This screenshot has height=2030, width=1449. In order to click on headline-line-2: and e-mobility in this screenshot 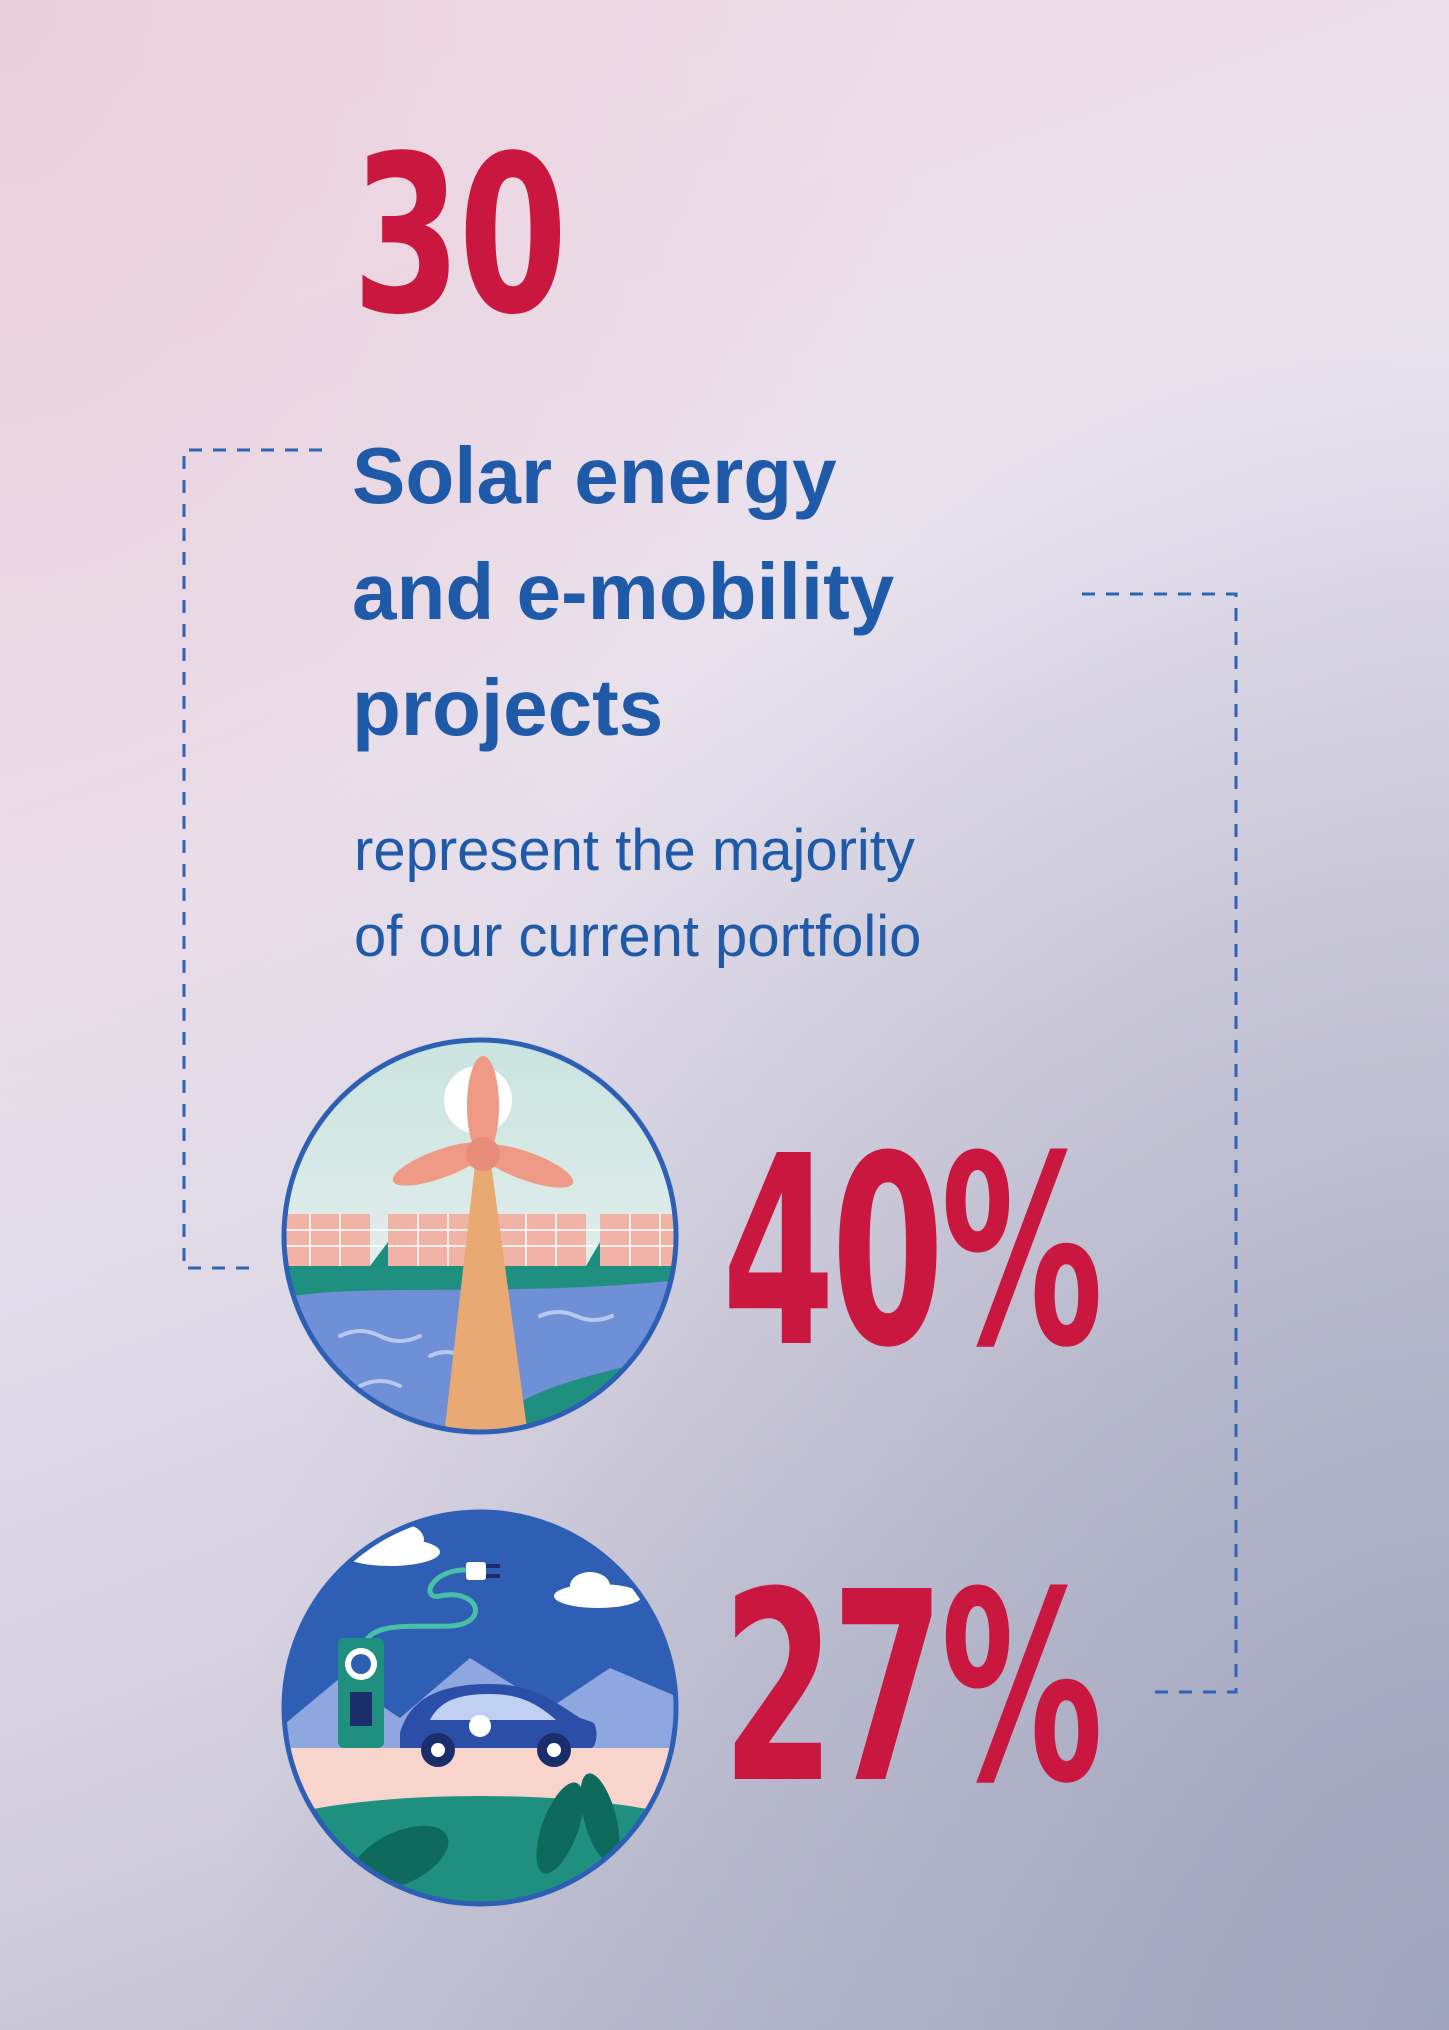, I will do `click(623, 591)`.